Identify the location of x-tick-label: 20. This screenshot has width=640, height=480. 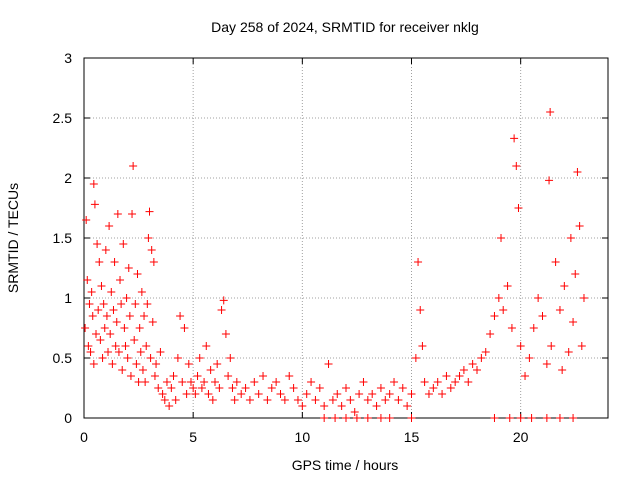
(521, 437).